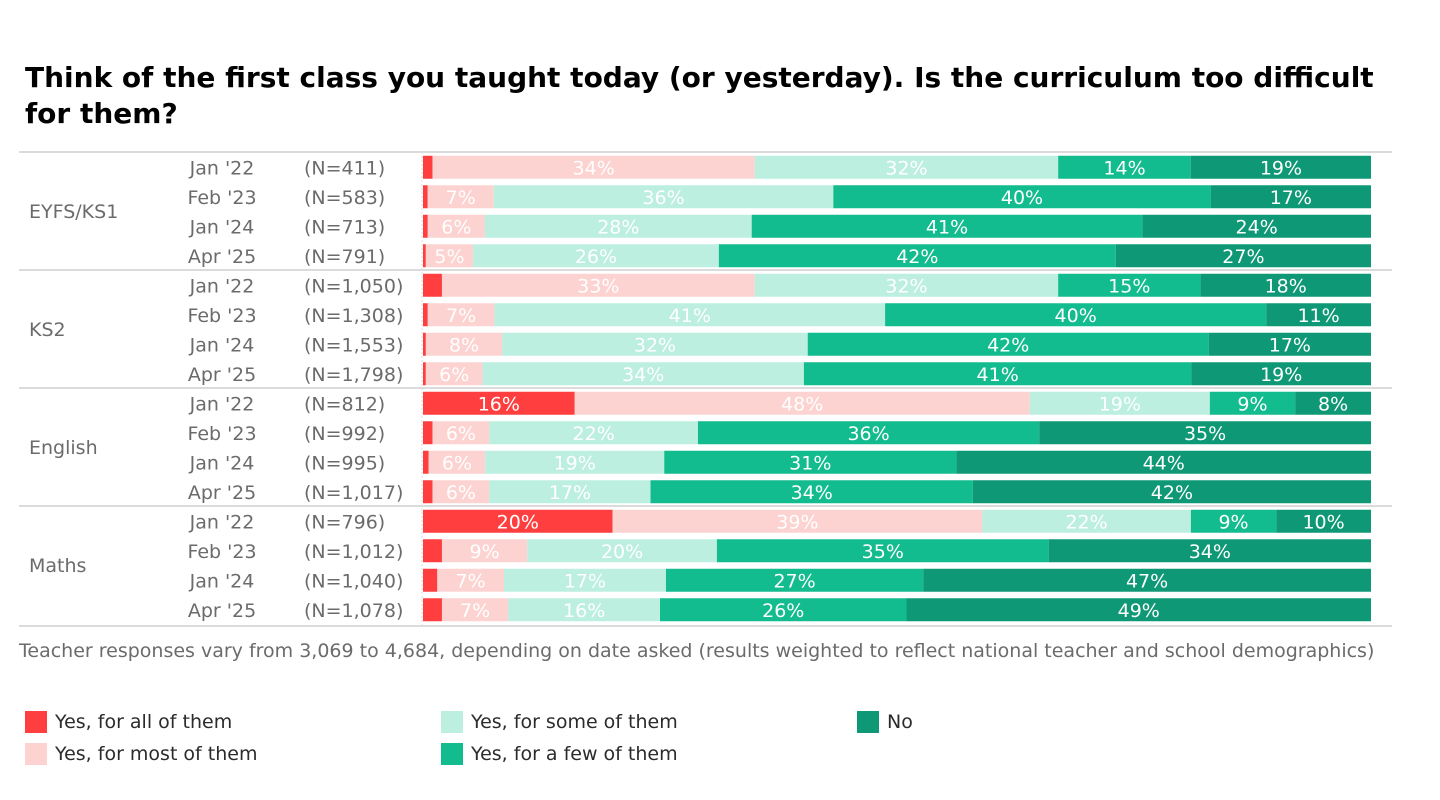  I want to click on legend-item: No, so click(885, 722).